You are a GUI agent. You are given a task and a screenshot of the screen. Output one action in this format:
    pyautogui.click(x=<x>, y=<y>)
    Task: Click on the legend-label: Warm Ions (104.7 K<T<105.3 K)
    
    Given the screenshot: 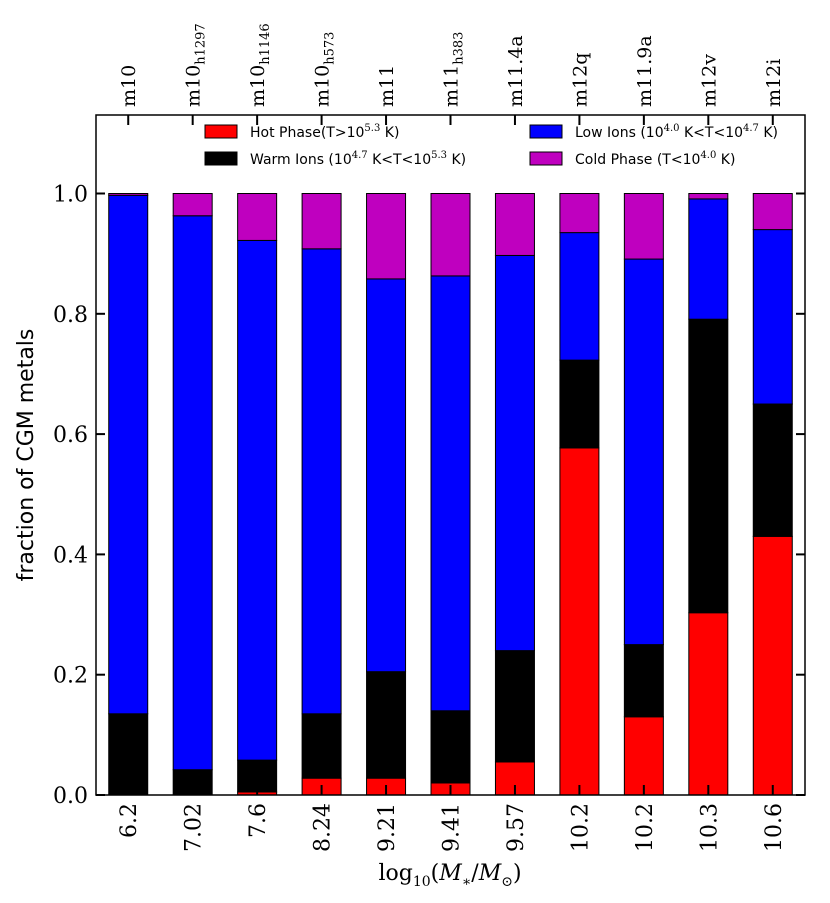 What is the action you would take?
    pyautogui.click(x=358, y=159)
    